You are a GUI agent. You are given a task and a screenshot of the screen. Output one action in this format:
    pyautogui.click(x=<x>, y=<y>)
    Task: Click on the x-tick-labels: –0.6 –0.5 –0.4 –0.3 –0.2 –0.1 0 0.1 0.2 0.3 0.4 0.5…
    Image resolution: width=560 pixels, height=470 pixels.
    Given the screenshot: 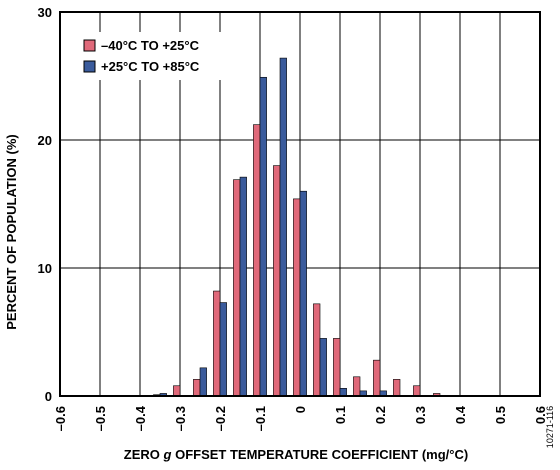 What is the action you would take?
    pyautogui.click(x=300, y=418)
    